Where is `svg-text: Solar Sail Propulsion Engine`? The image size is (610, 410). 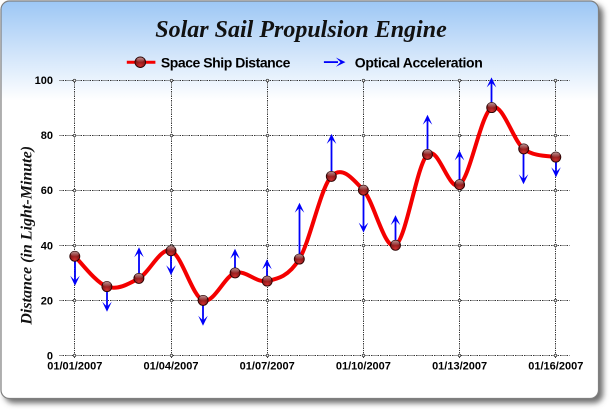 svg-text: Solar Sail Propulsion Engine is located at coordinates (301, 30).